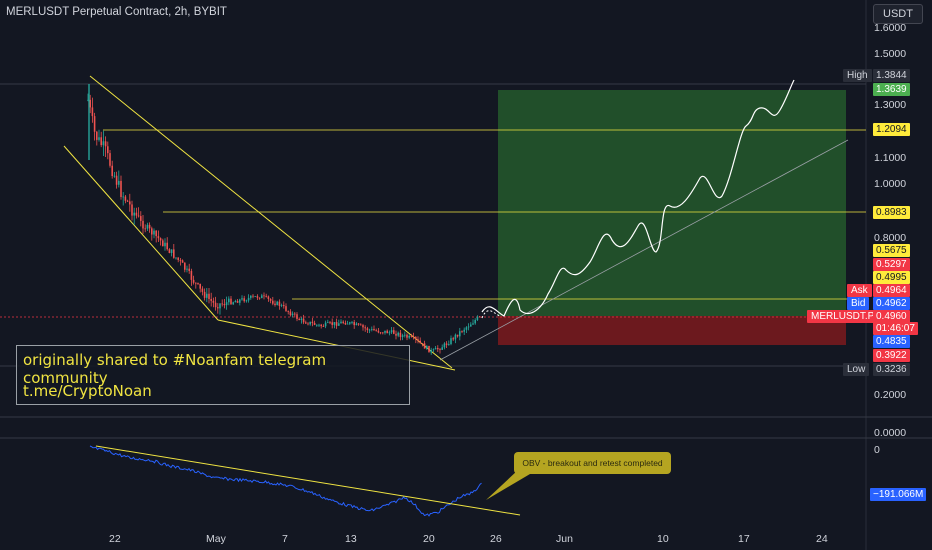 The image size is (932, 550). Describe the element at coordinates (429, 539) in the screenshot. I see `x-tick-label: 20` at that location.